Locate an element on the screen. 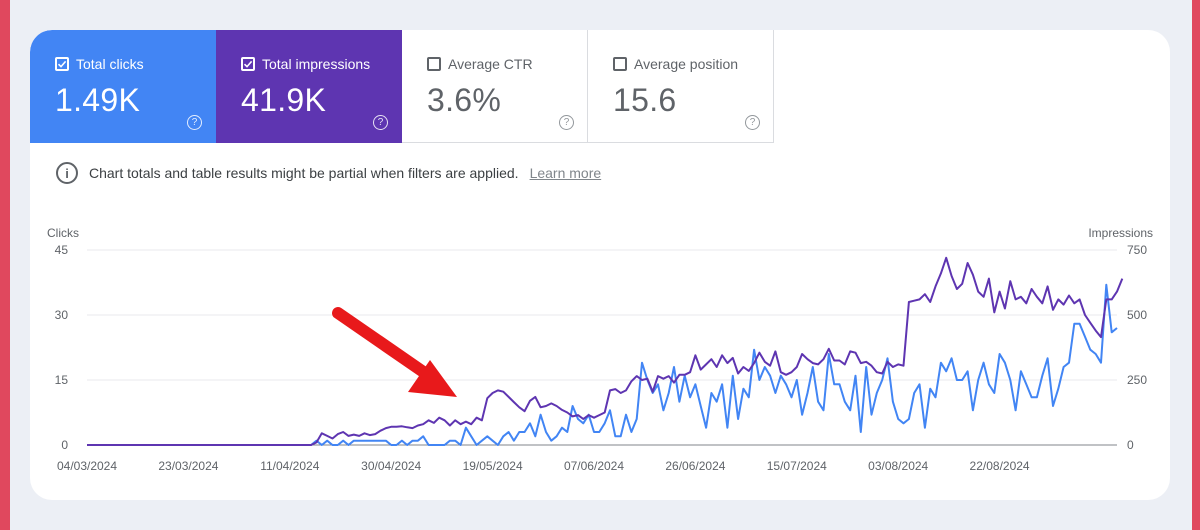 This screenshot has width=1200, height=530. info-icon: i is located at coordinates (67, 173).